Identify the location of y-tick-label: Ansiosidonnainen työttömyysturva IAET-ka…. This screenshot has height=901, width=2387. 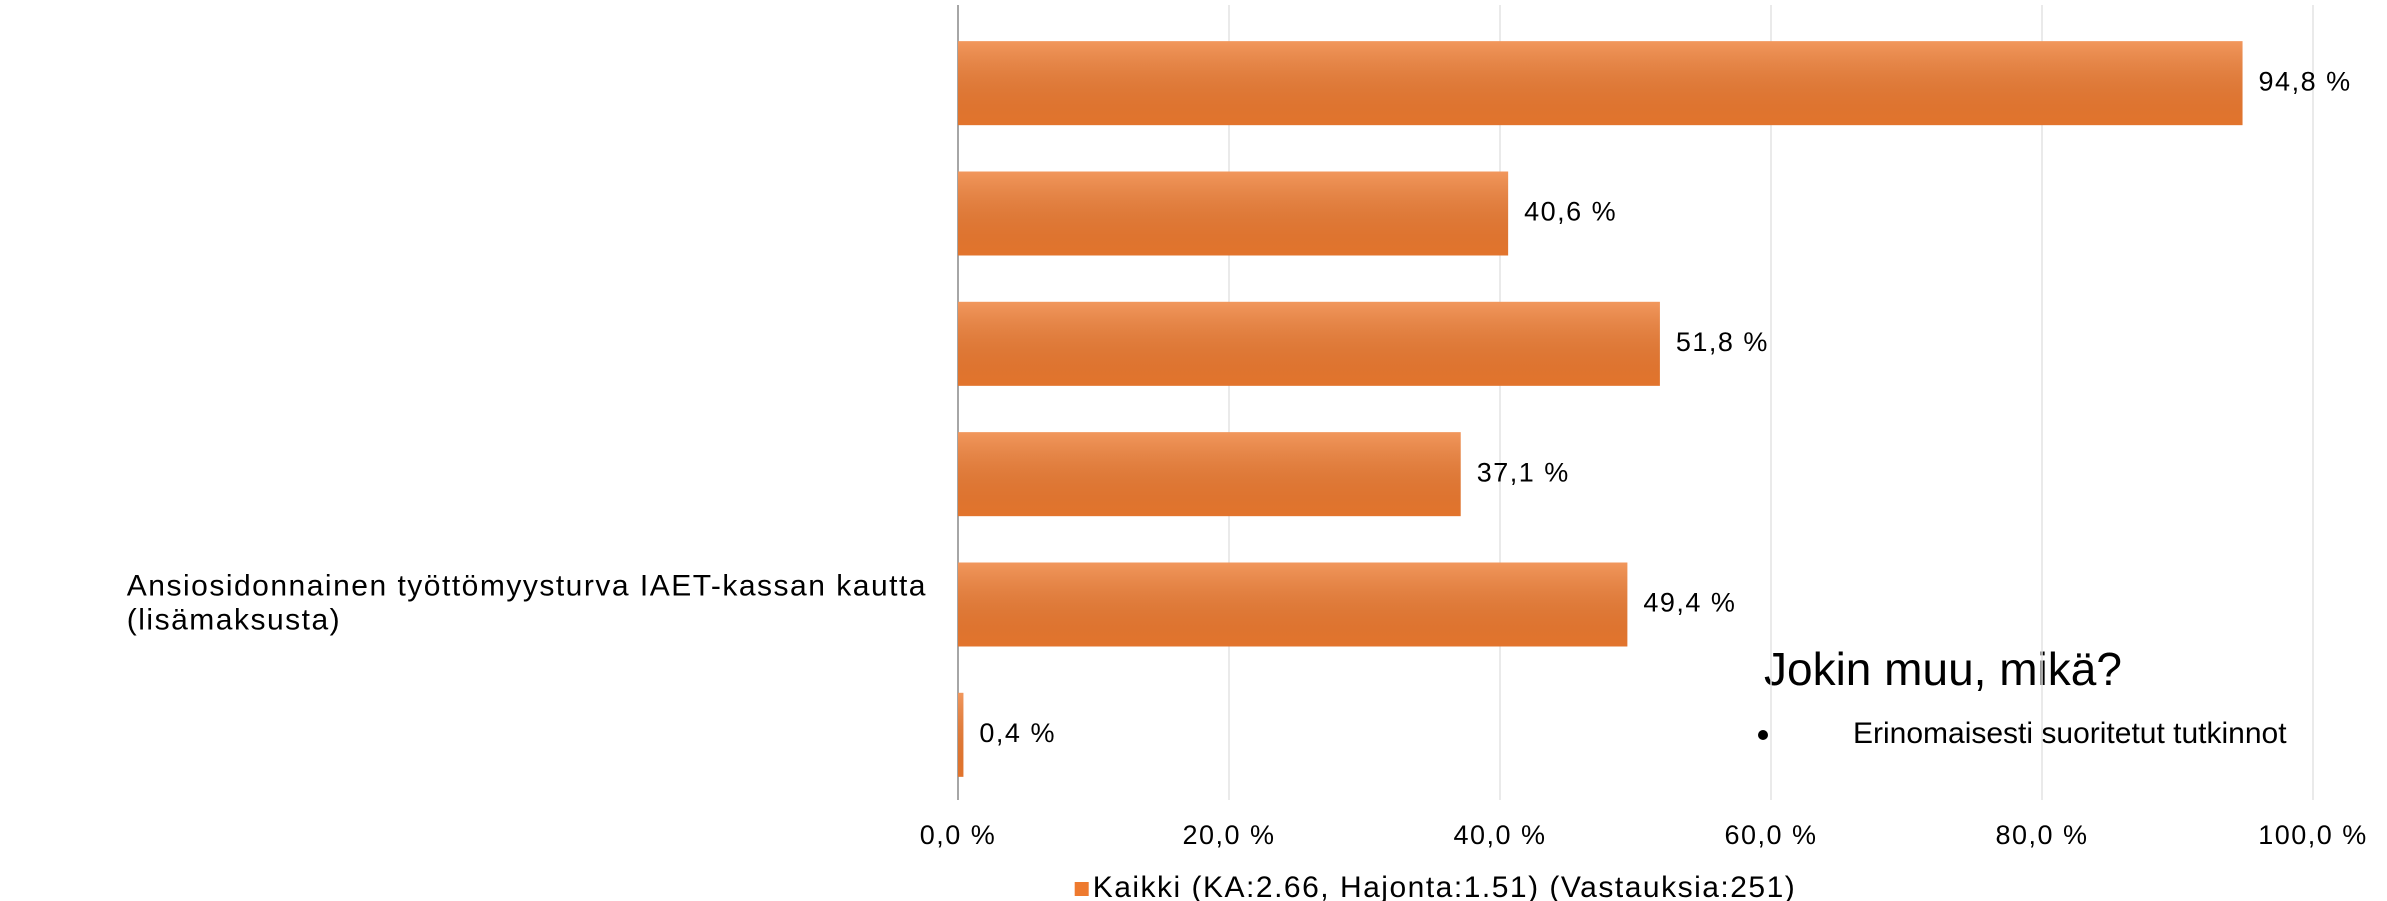
(527, 602).